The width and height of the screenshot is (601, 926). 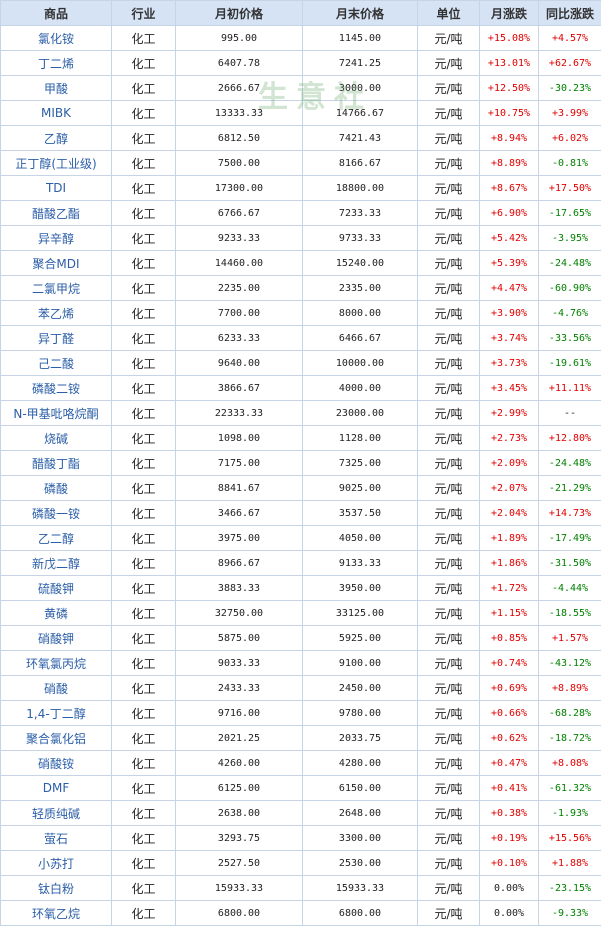 I want to click on col-header-end-price: 月末价格, so click(x=360, y=13).